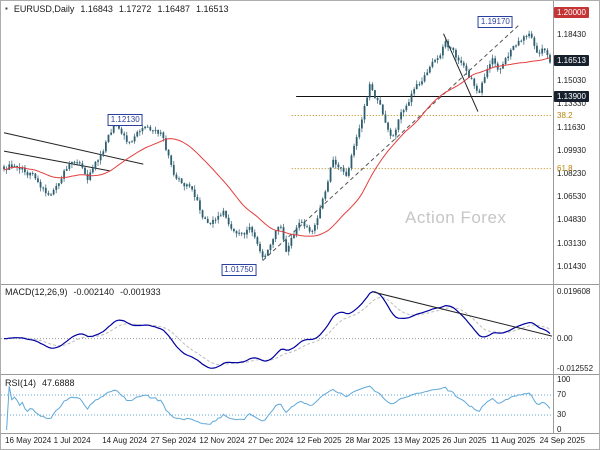 The height and width of the screenshot is (450, 600). I want to click on ohlc-high-value: 1.17272, so click(135, 9).